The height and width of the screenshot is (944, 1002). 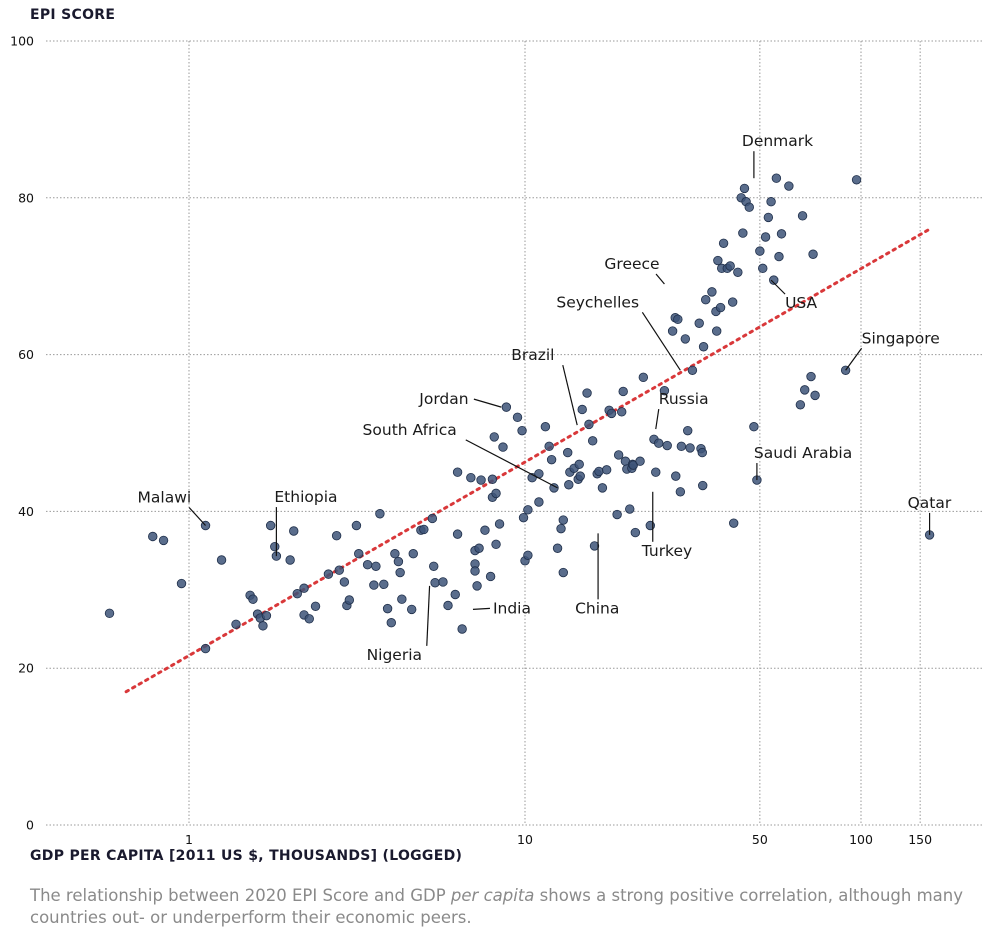 What do you see at coordinates (532, 355) in the screenshot?
I see `country-label: Brazil` at bounding box center [532, 355].